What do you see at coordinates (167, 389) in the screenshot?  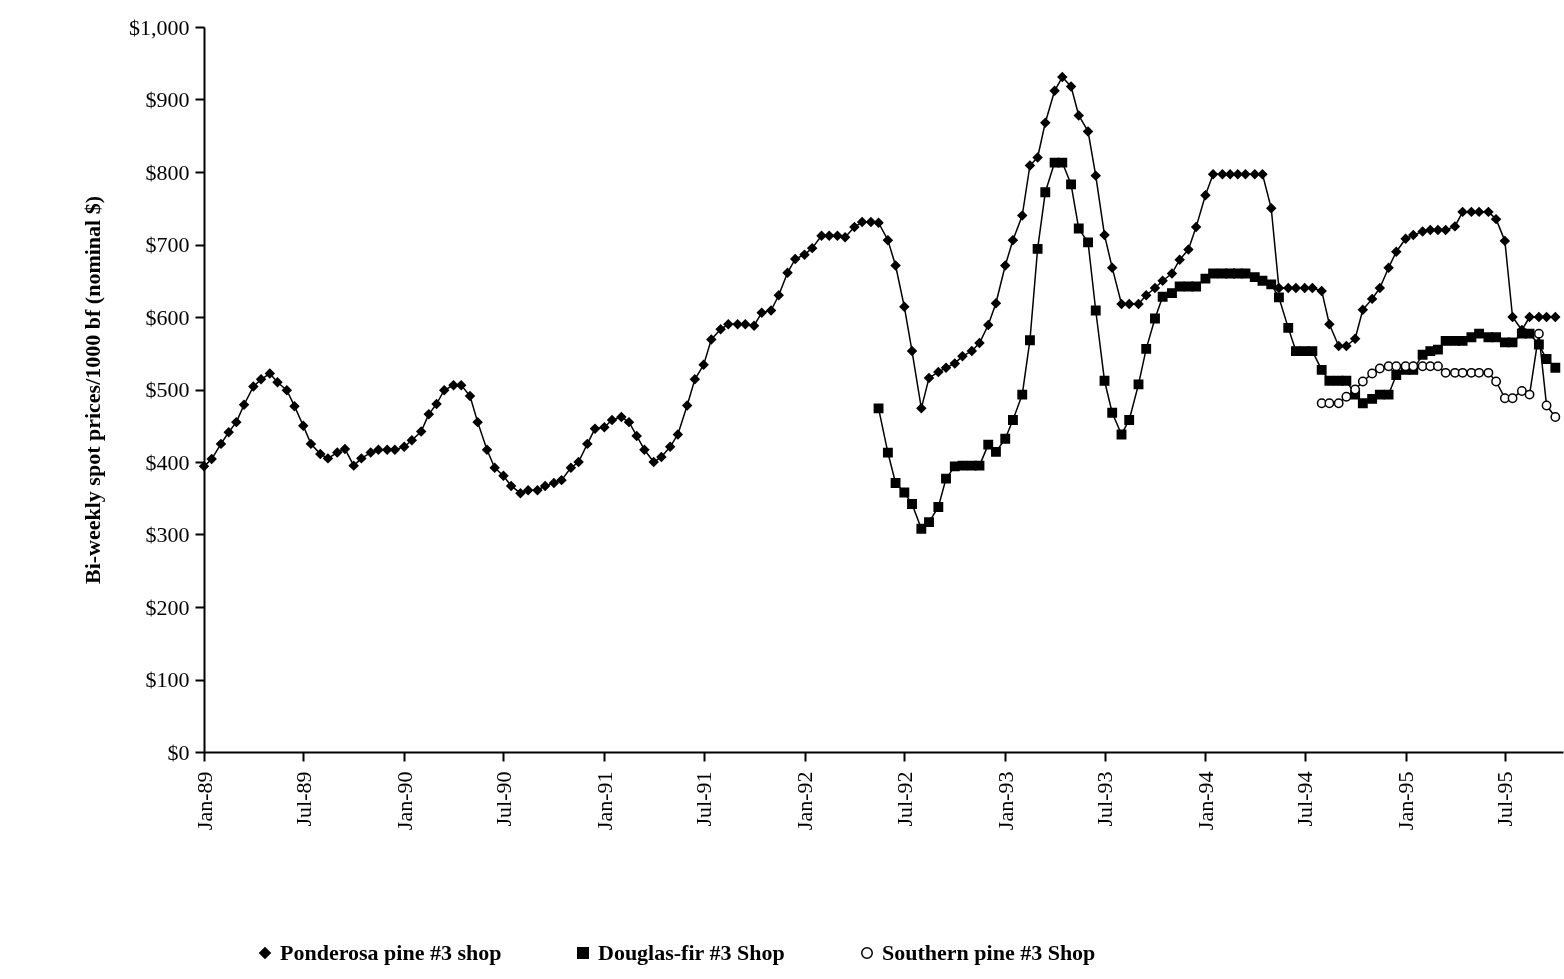 I see `y-tick-label: $500` at bounding box center [167, 389].